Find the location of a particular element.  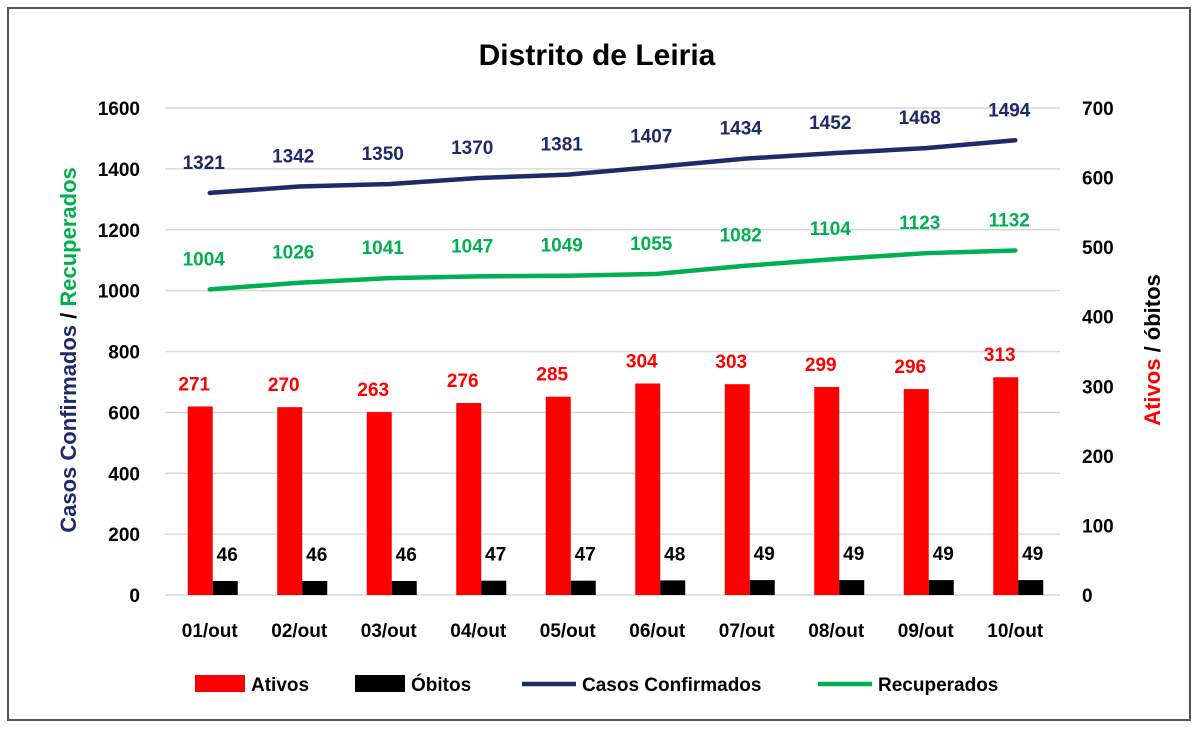

data-label: 303 is located at coordinates (731, 362).